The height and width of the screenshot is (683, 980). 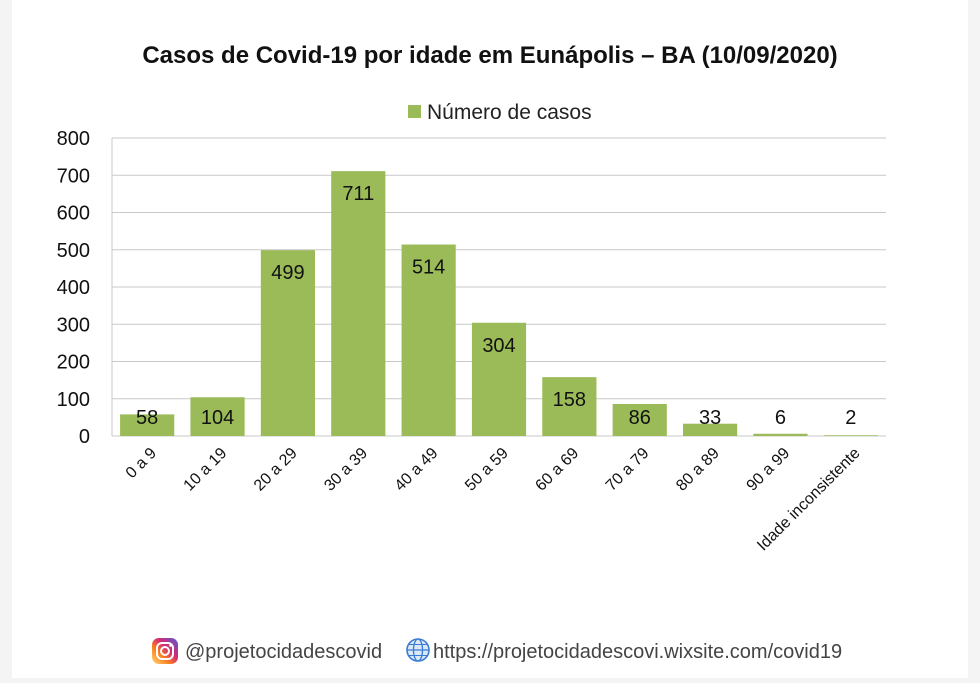 What do you see at coordinates (628, 470) in the screenshot?
I see `x-tick-label: 70 a 79` at bounding box center [628, 470].